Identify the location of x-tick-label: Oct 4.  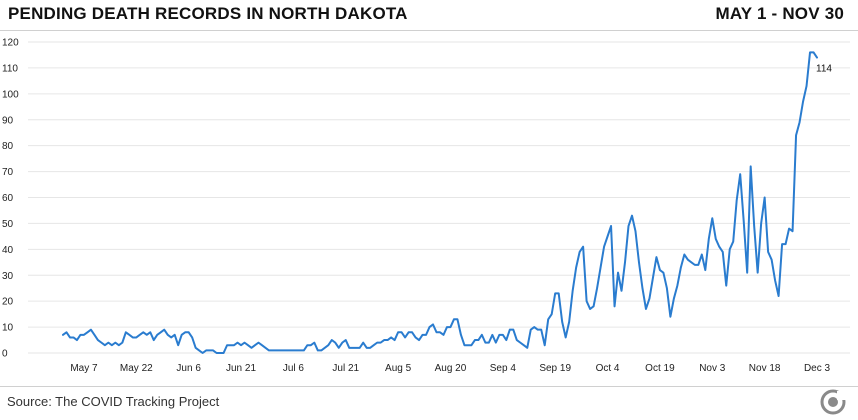
(608, 368).